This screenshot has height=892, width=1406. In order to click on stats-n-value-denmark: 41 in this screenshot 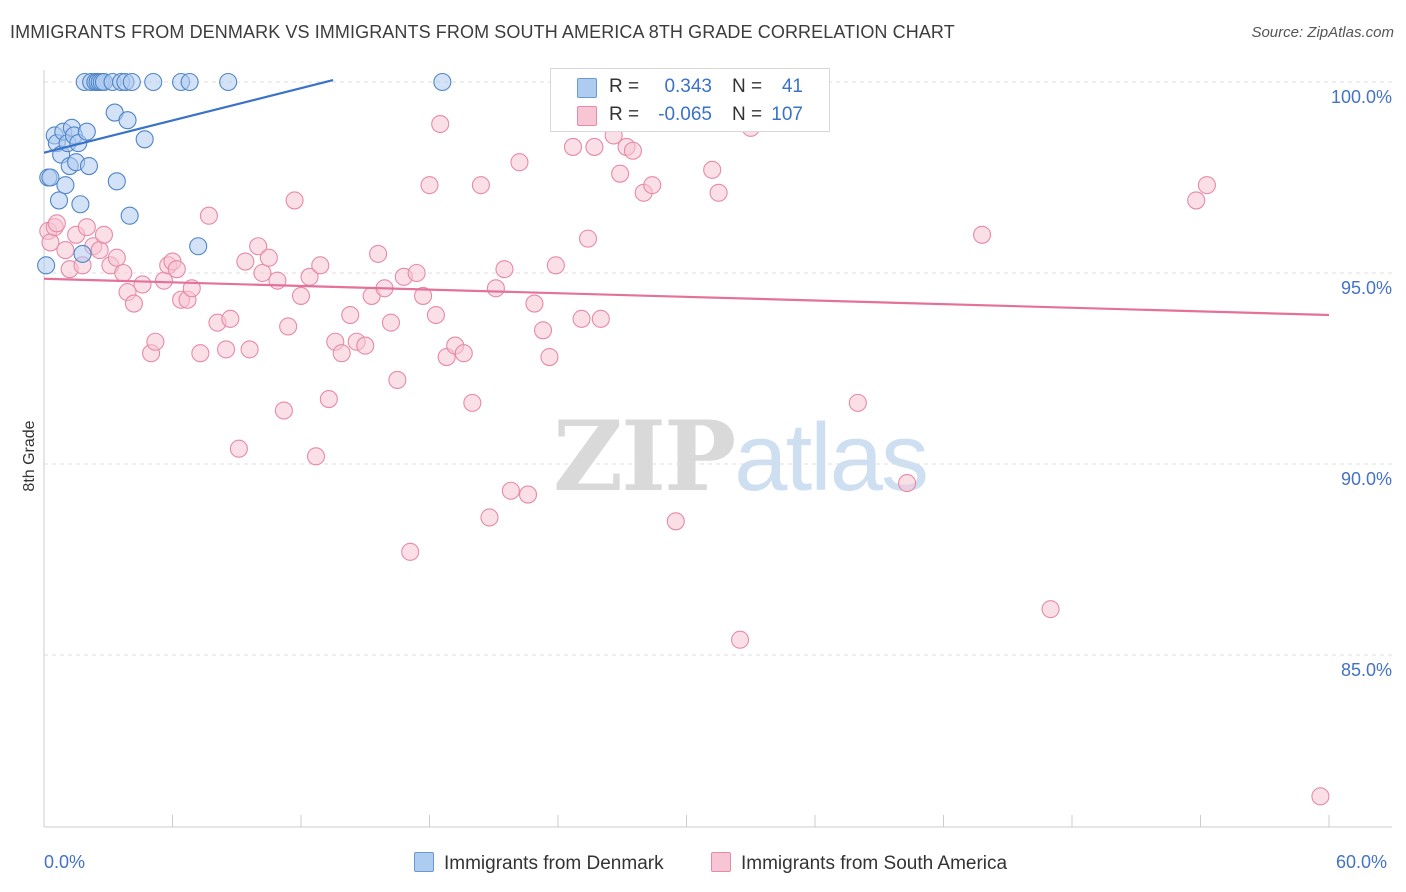, I will do `click(792, 86)`.